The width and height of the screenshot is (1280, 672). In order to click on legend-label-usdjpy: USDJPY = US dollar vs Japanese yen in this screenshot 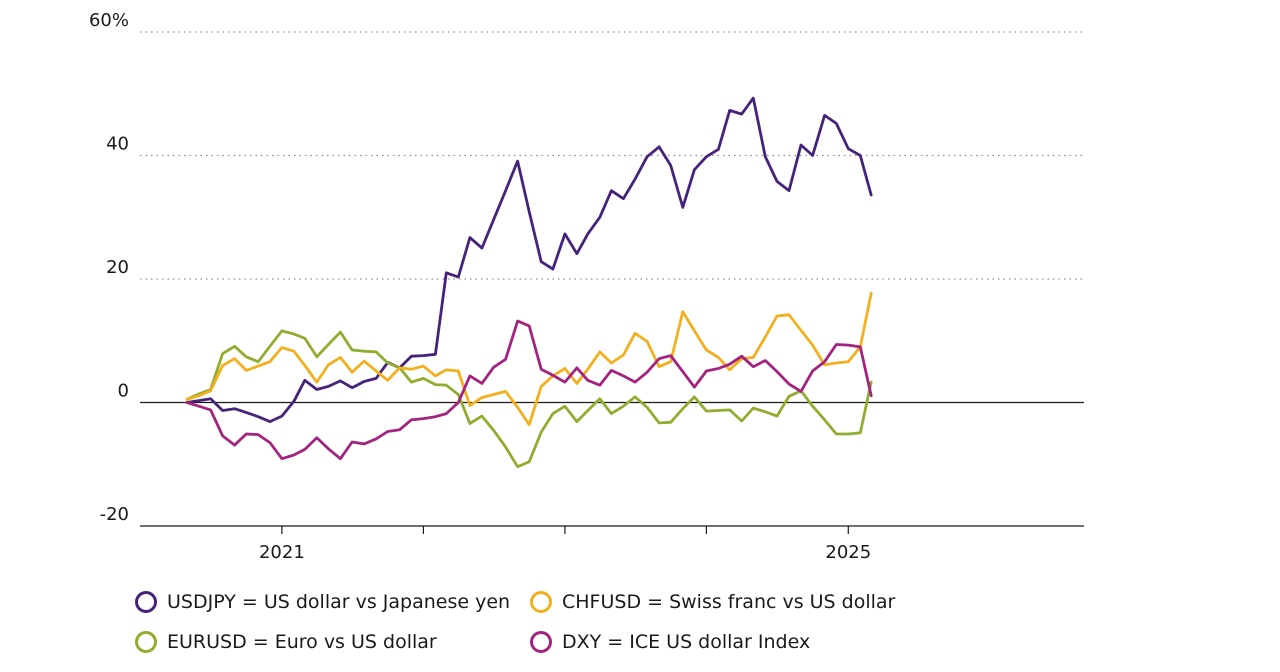, I will do `click(339, 602)`.